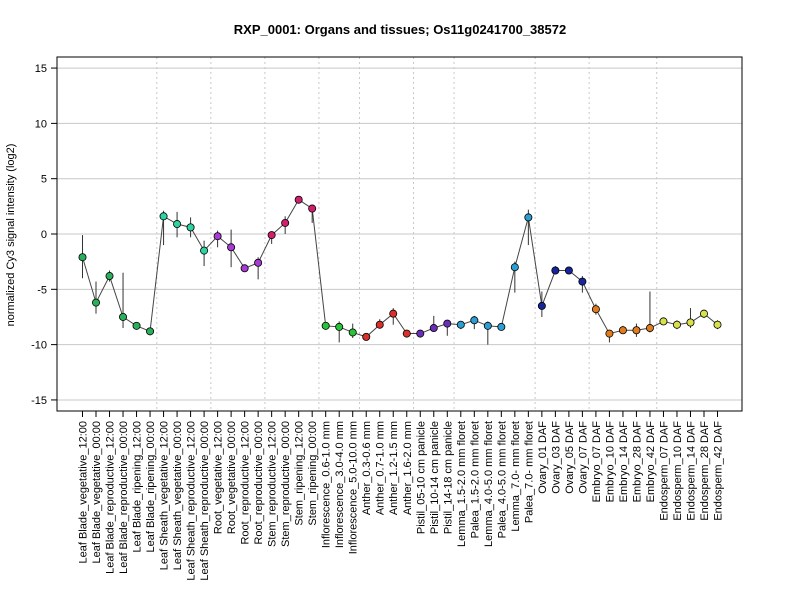  Describe the element at coordinates (637, 462) in the screenshot. I see `x-tick-label: Embryo_28 DAF` at that location.